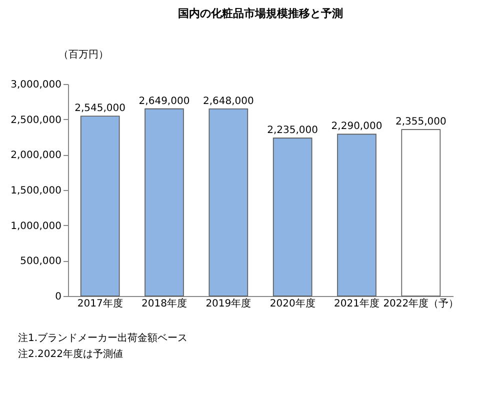 The width and height of the screenshot is (491, 400). I want to click on x-tick-label: 2020年度, so click(293, 304).